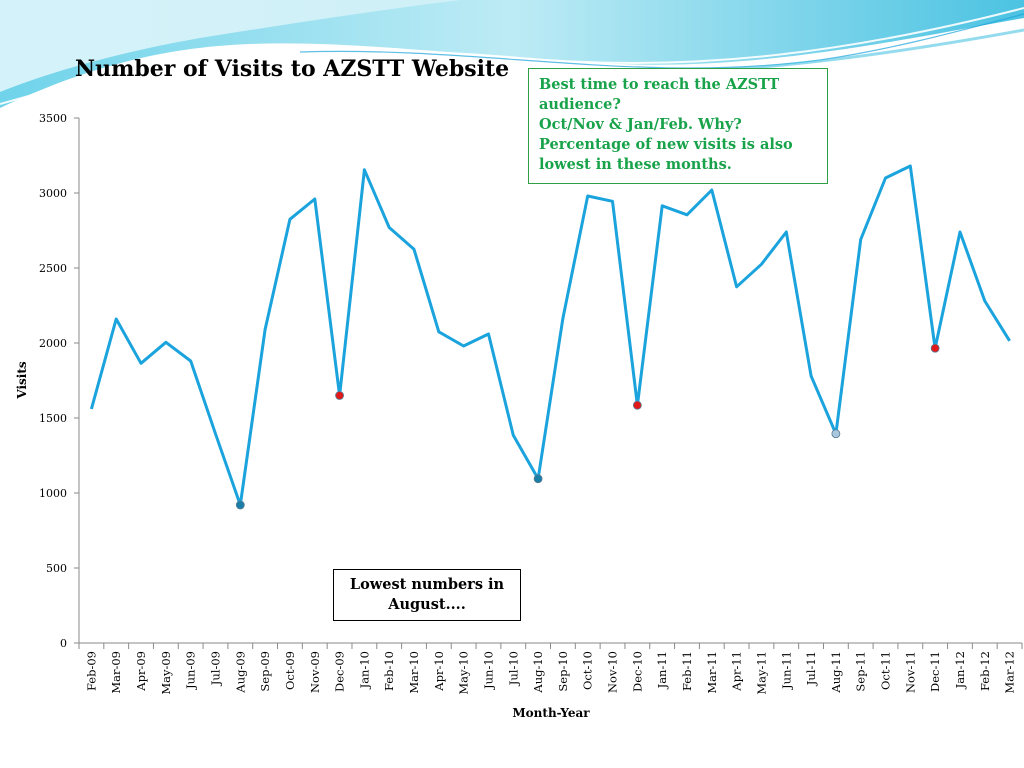 The image size is (1024, 768). Describe the element at coordinates (563, 671) in the screenshot. I see `x-tick-label: Sep-10` at that location.